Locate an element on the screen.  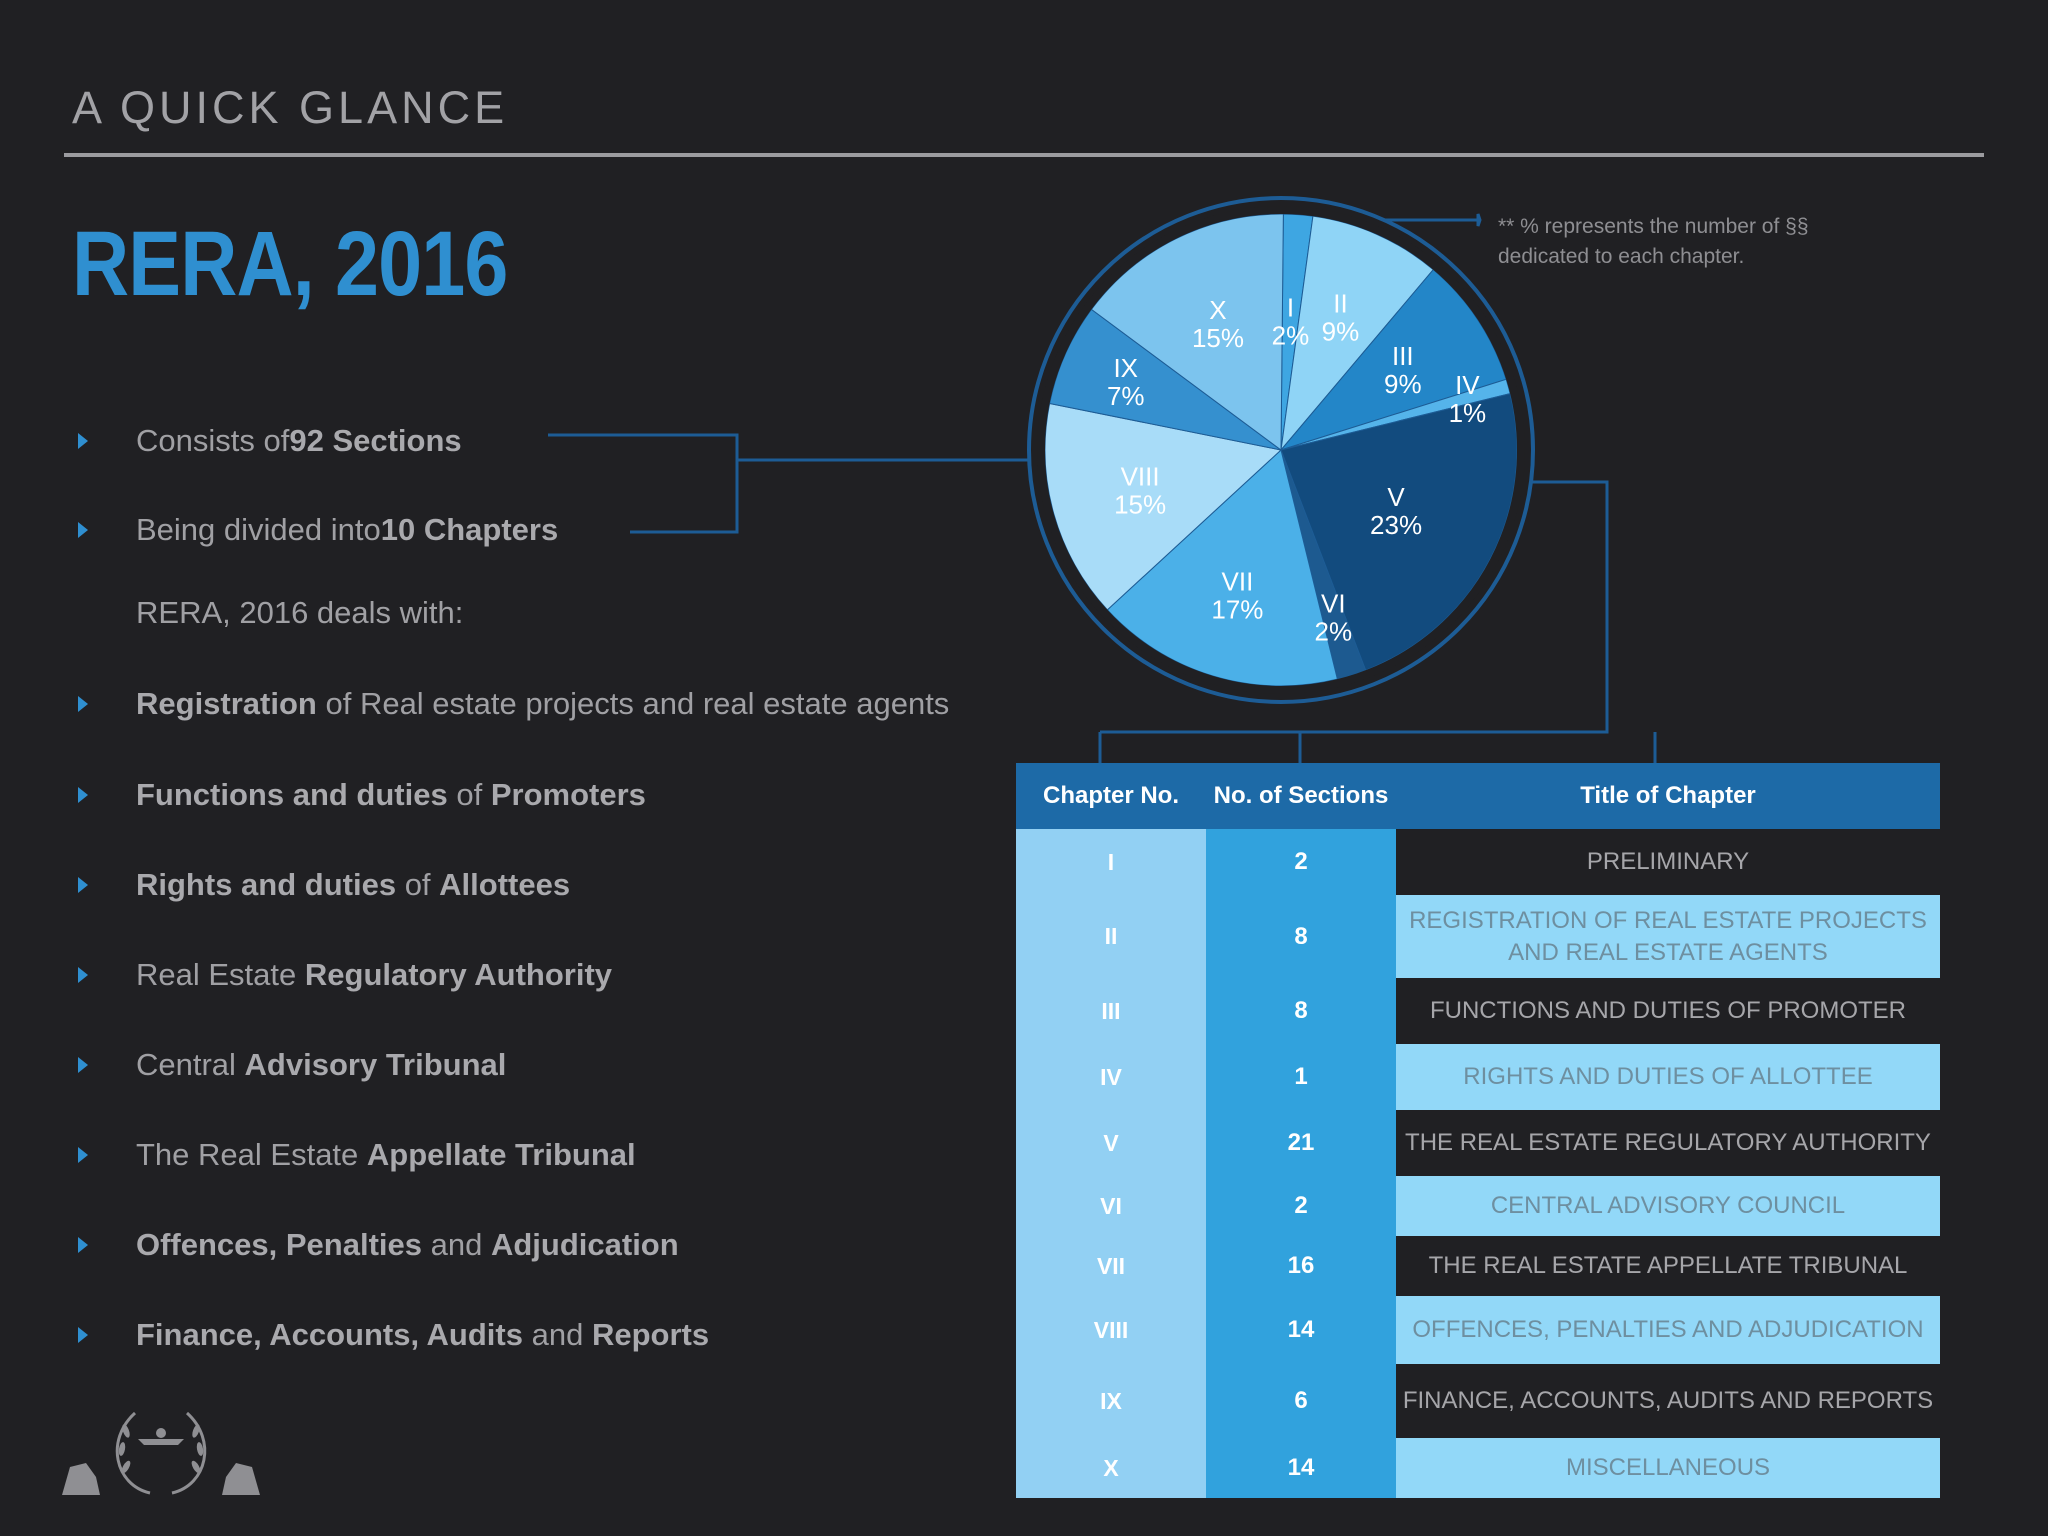
topic-text: and is located at coordinates (557, 1334).